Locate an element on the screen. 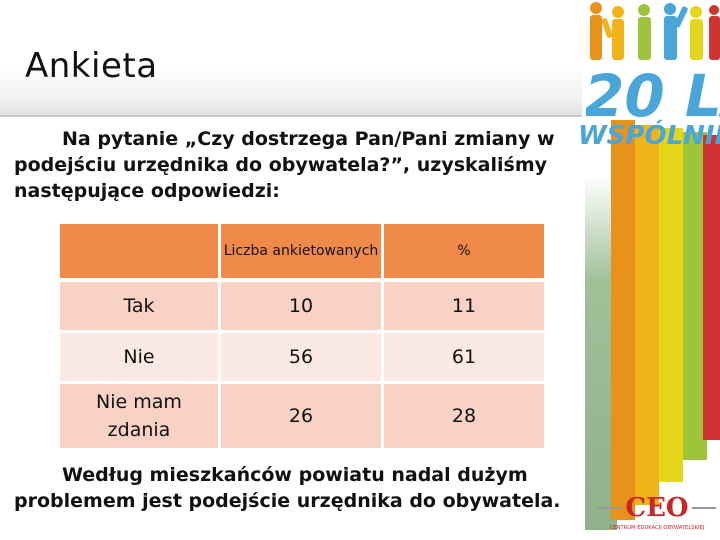 This screenshot has width=720, height=540. table-header-empty is located at coordinates (139, 251).